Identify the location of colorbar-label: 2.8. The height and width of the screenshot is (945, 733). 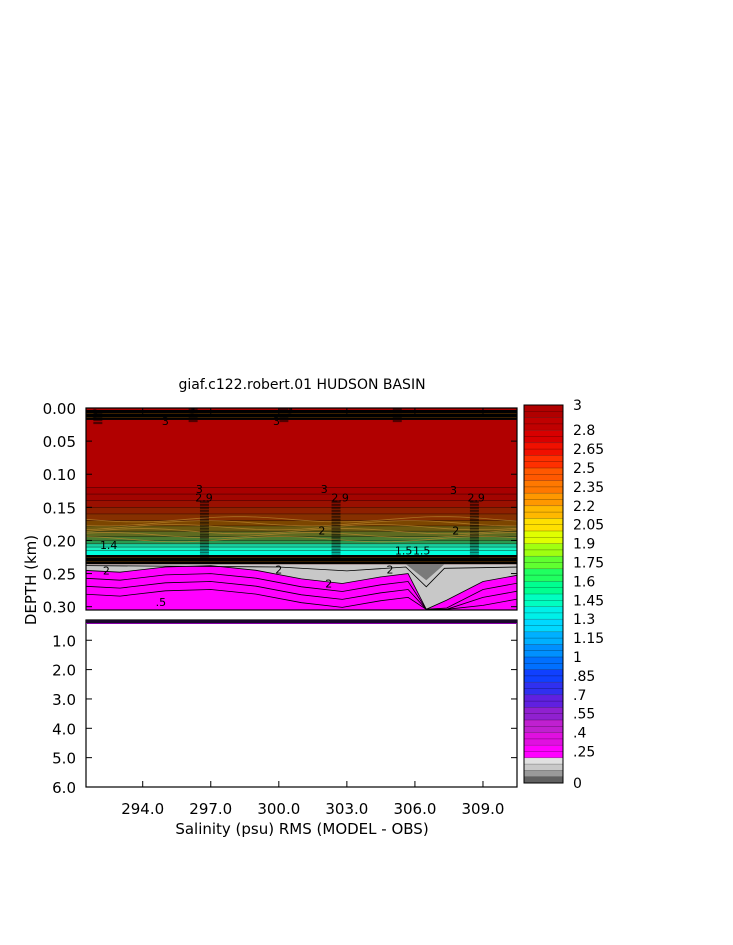
(584, 431).